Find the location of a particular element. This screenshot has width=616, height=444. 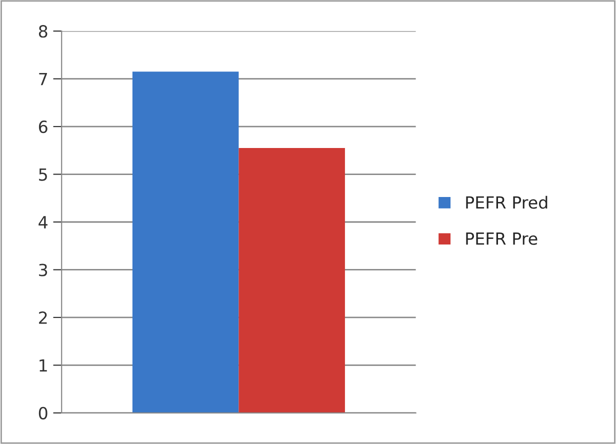

y-tick-label: 2 is located at coordinates (43, 317).